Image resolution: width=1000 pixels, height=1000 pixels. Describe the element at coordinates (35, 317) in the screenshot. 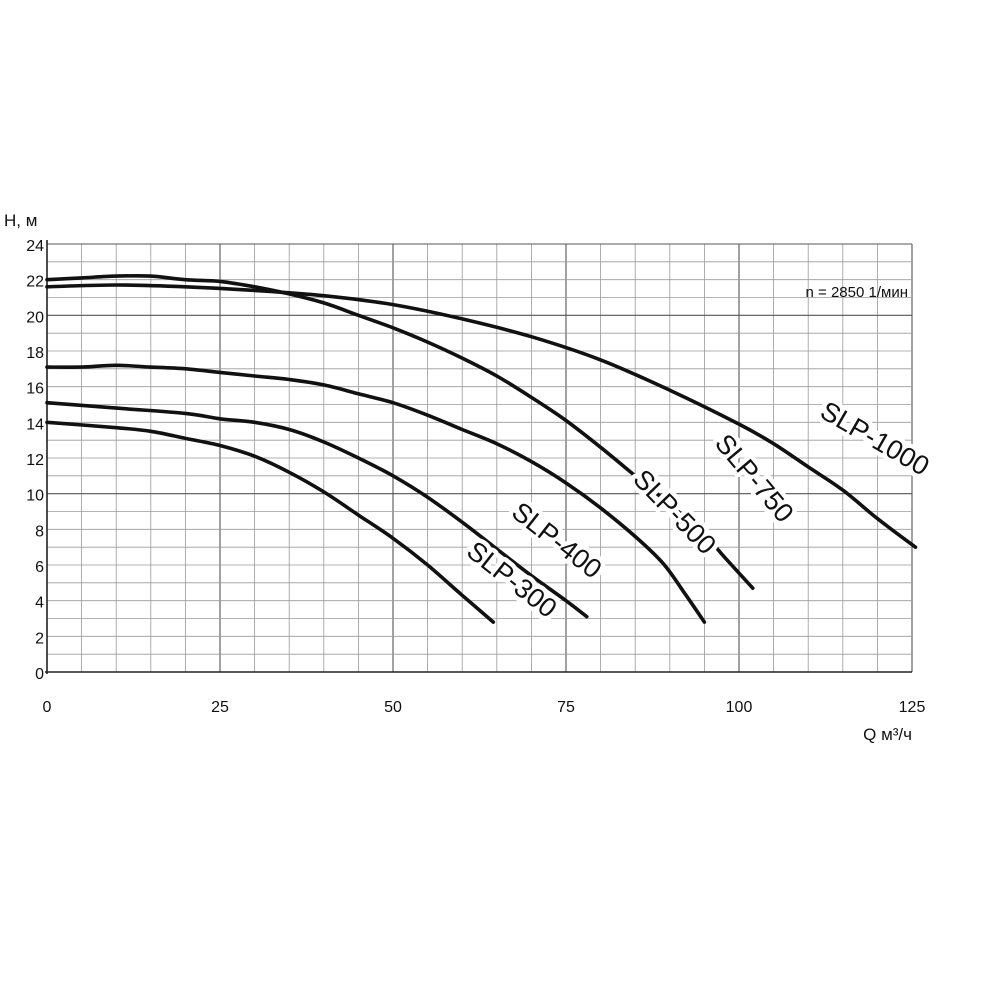

I see `y-tick-label: 20` at that location.